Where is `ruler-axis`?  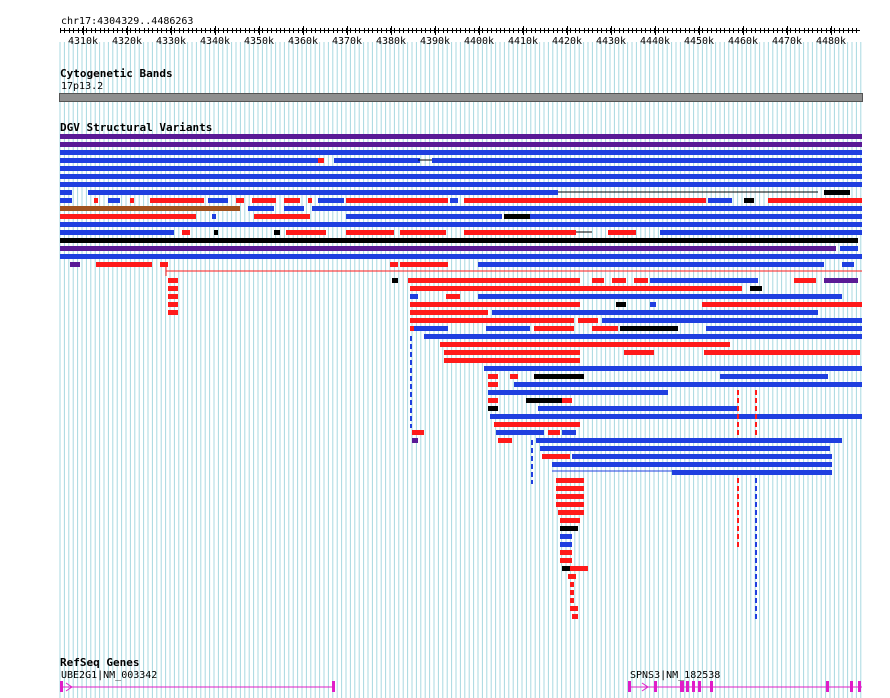
ruler-axis is located at coordinates (460, 30).